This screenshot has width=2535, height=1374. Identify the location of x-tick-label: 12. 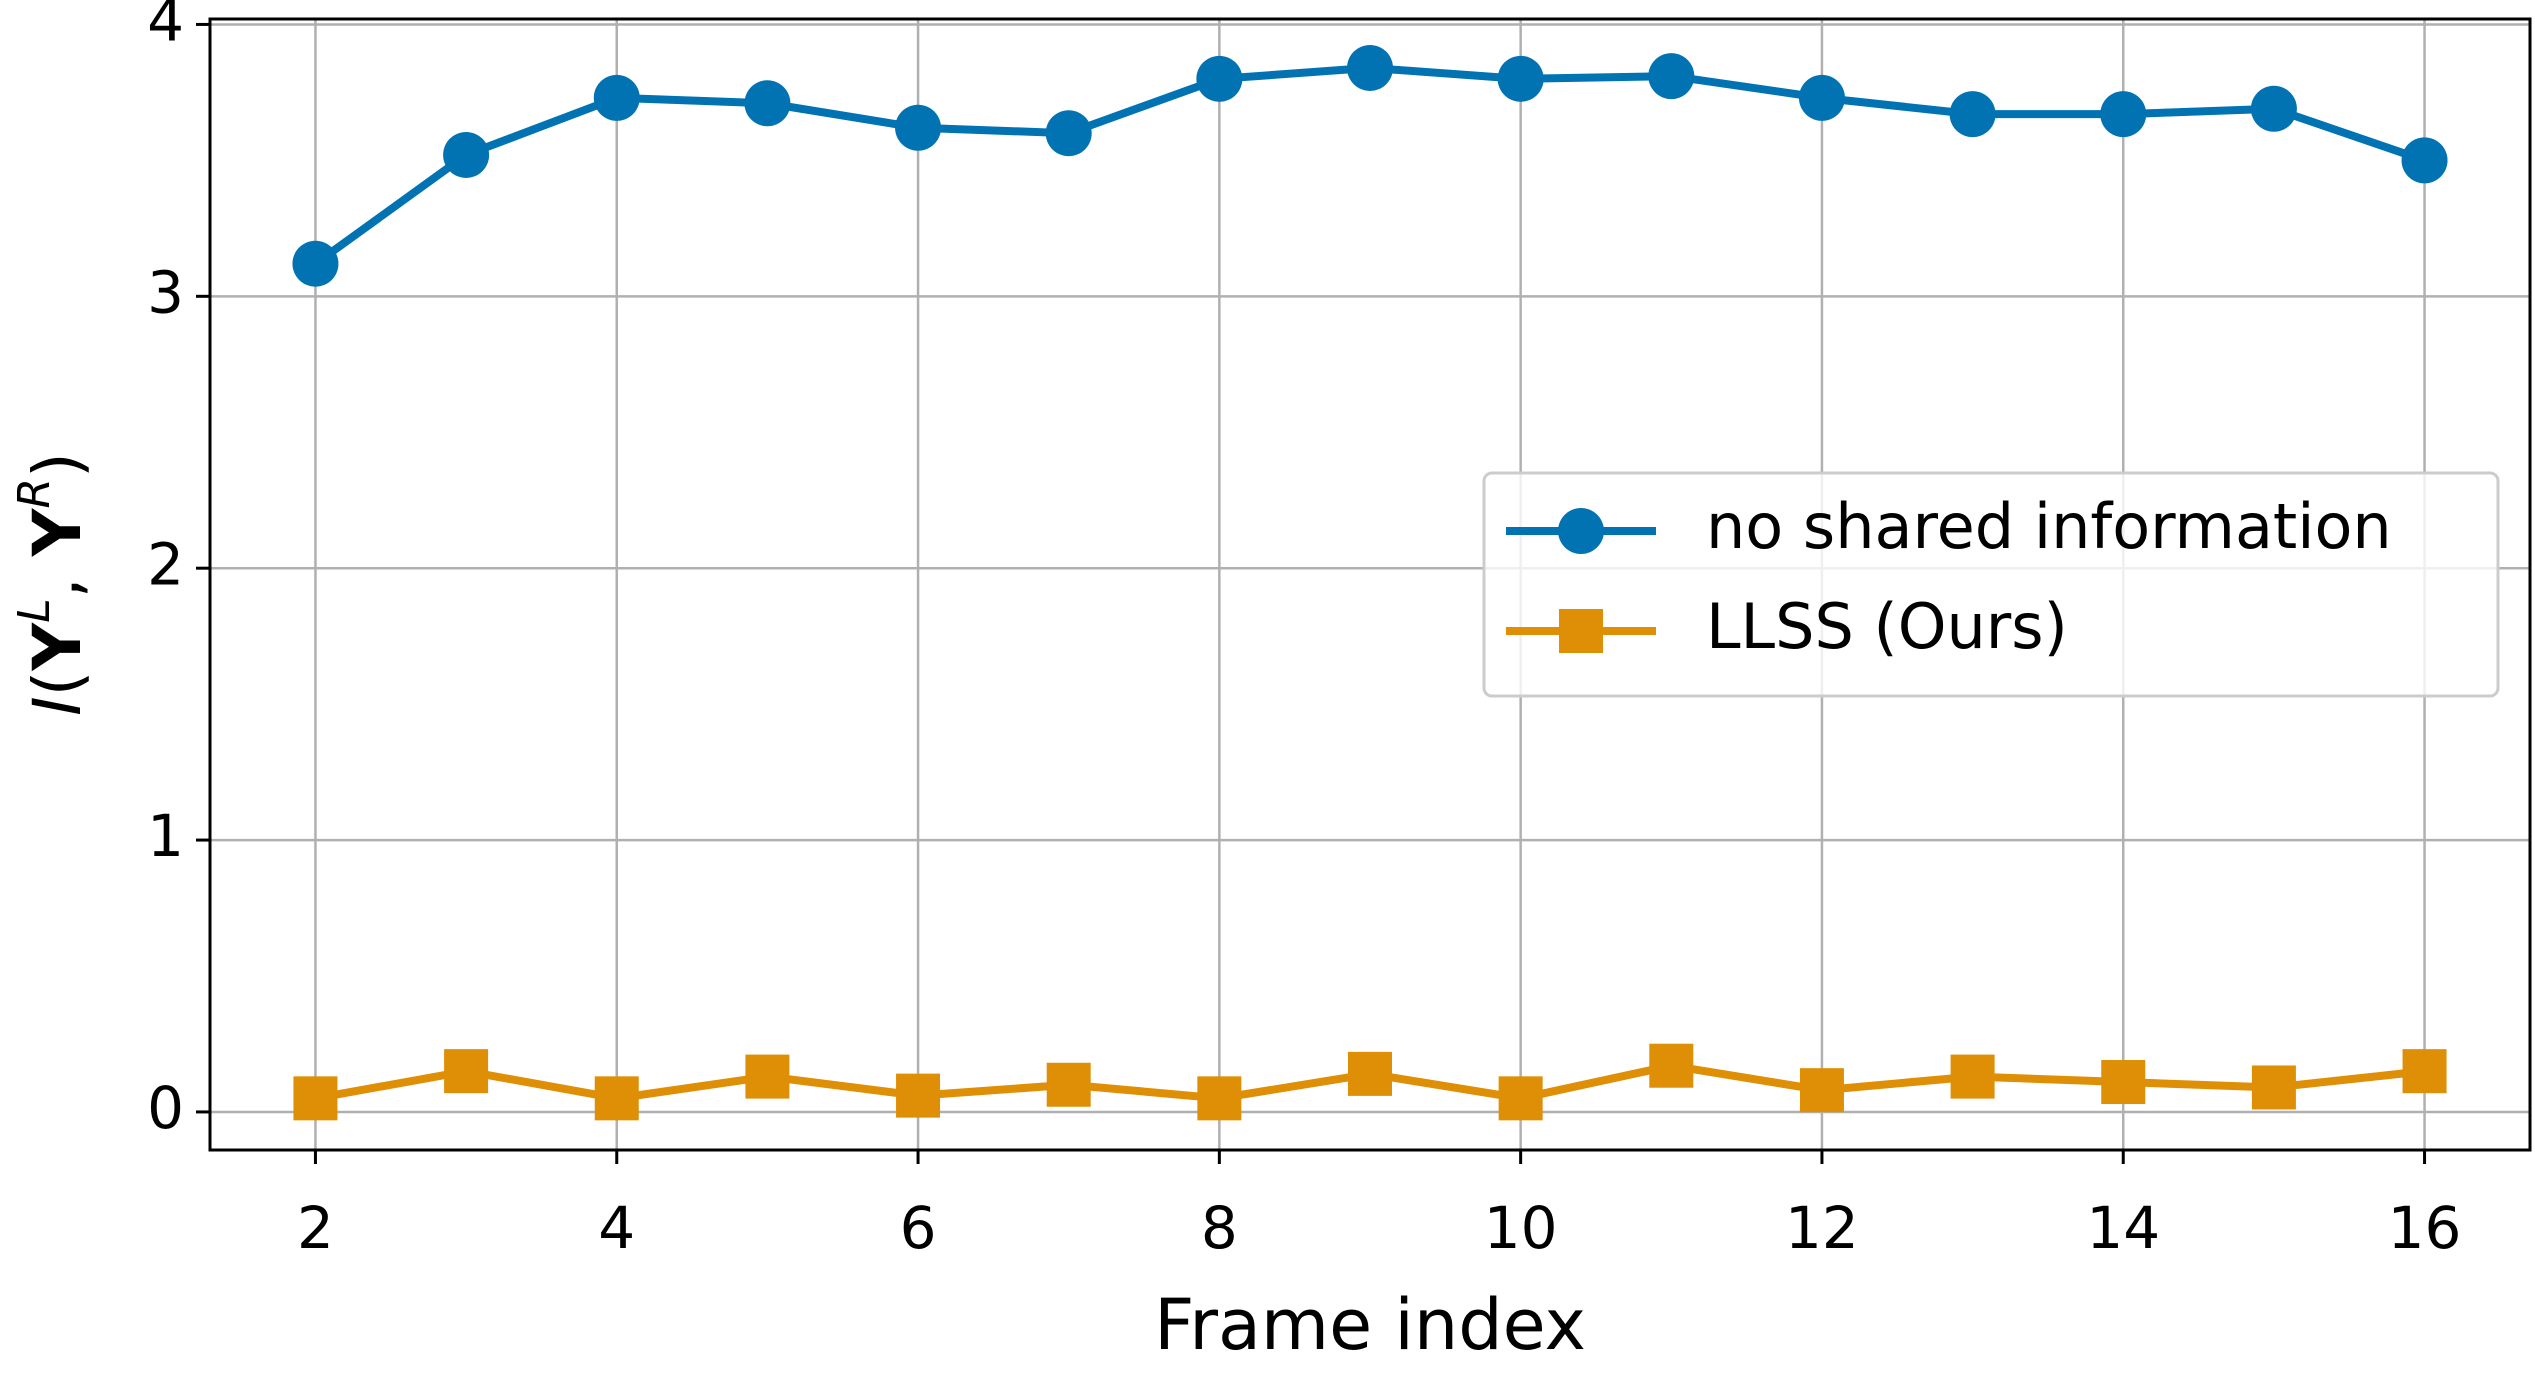
(1822, 1228).